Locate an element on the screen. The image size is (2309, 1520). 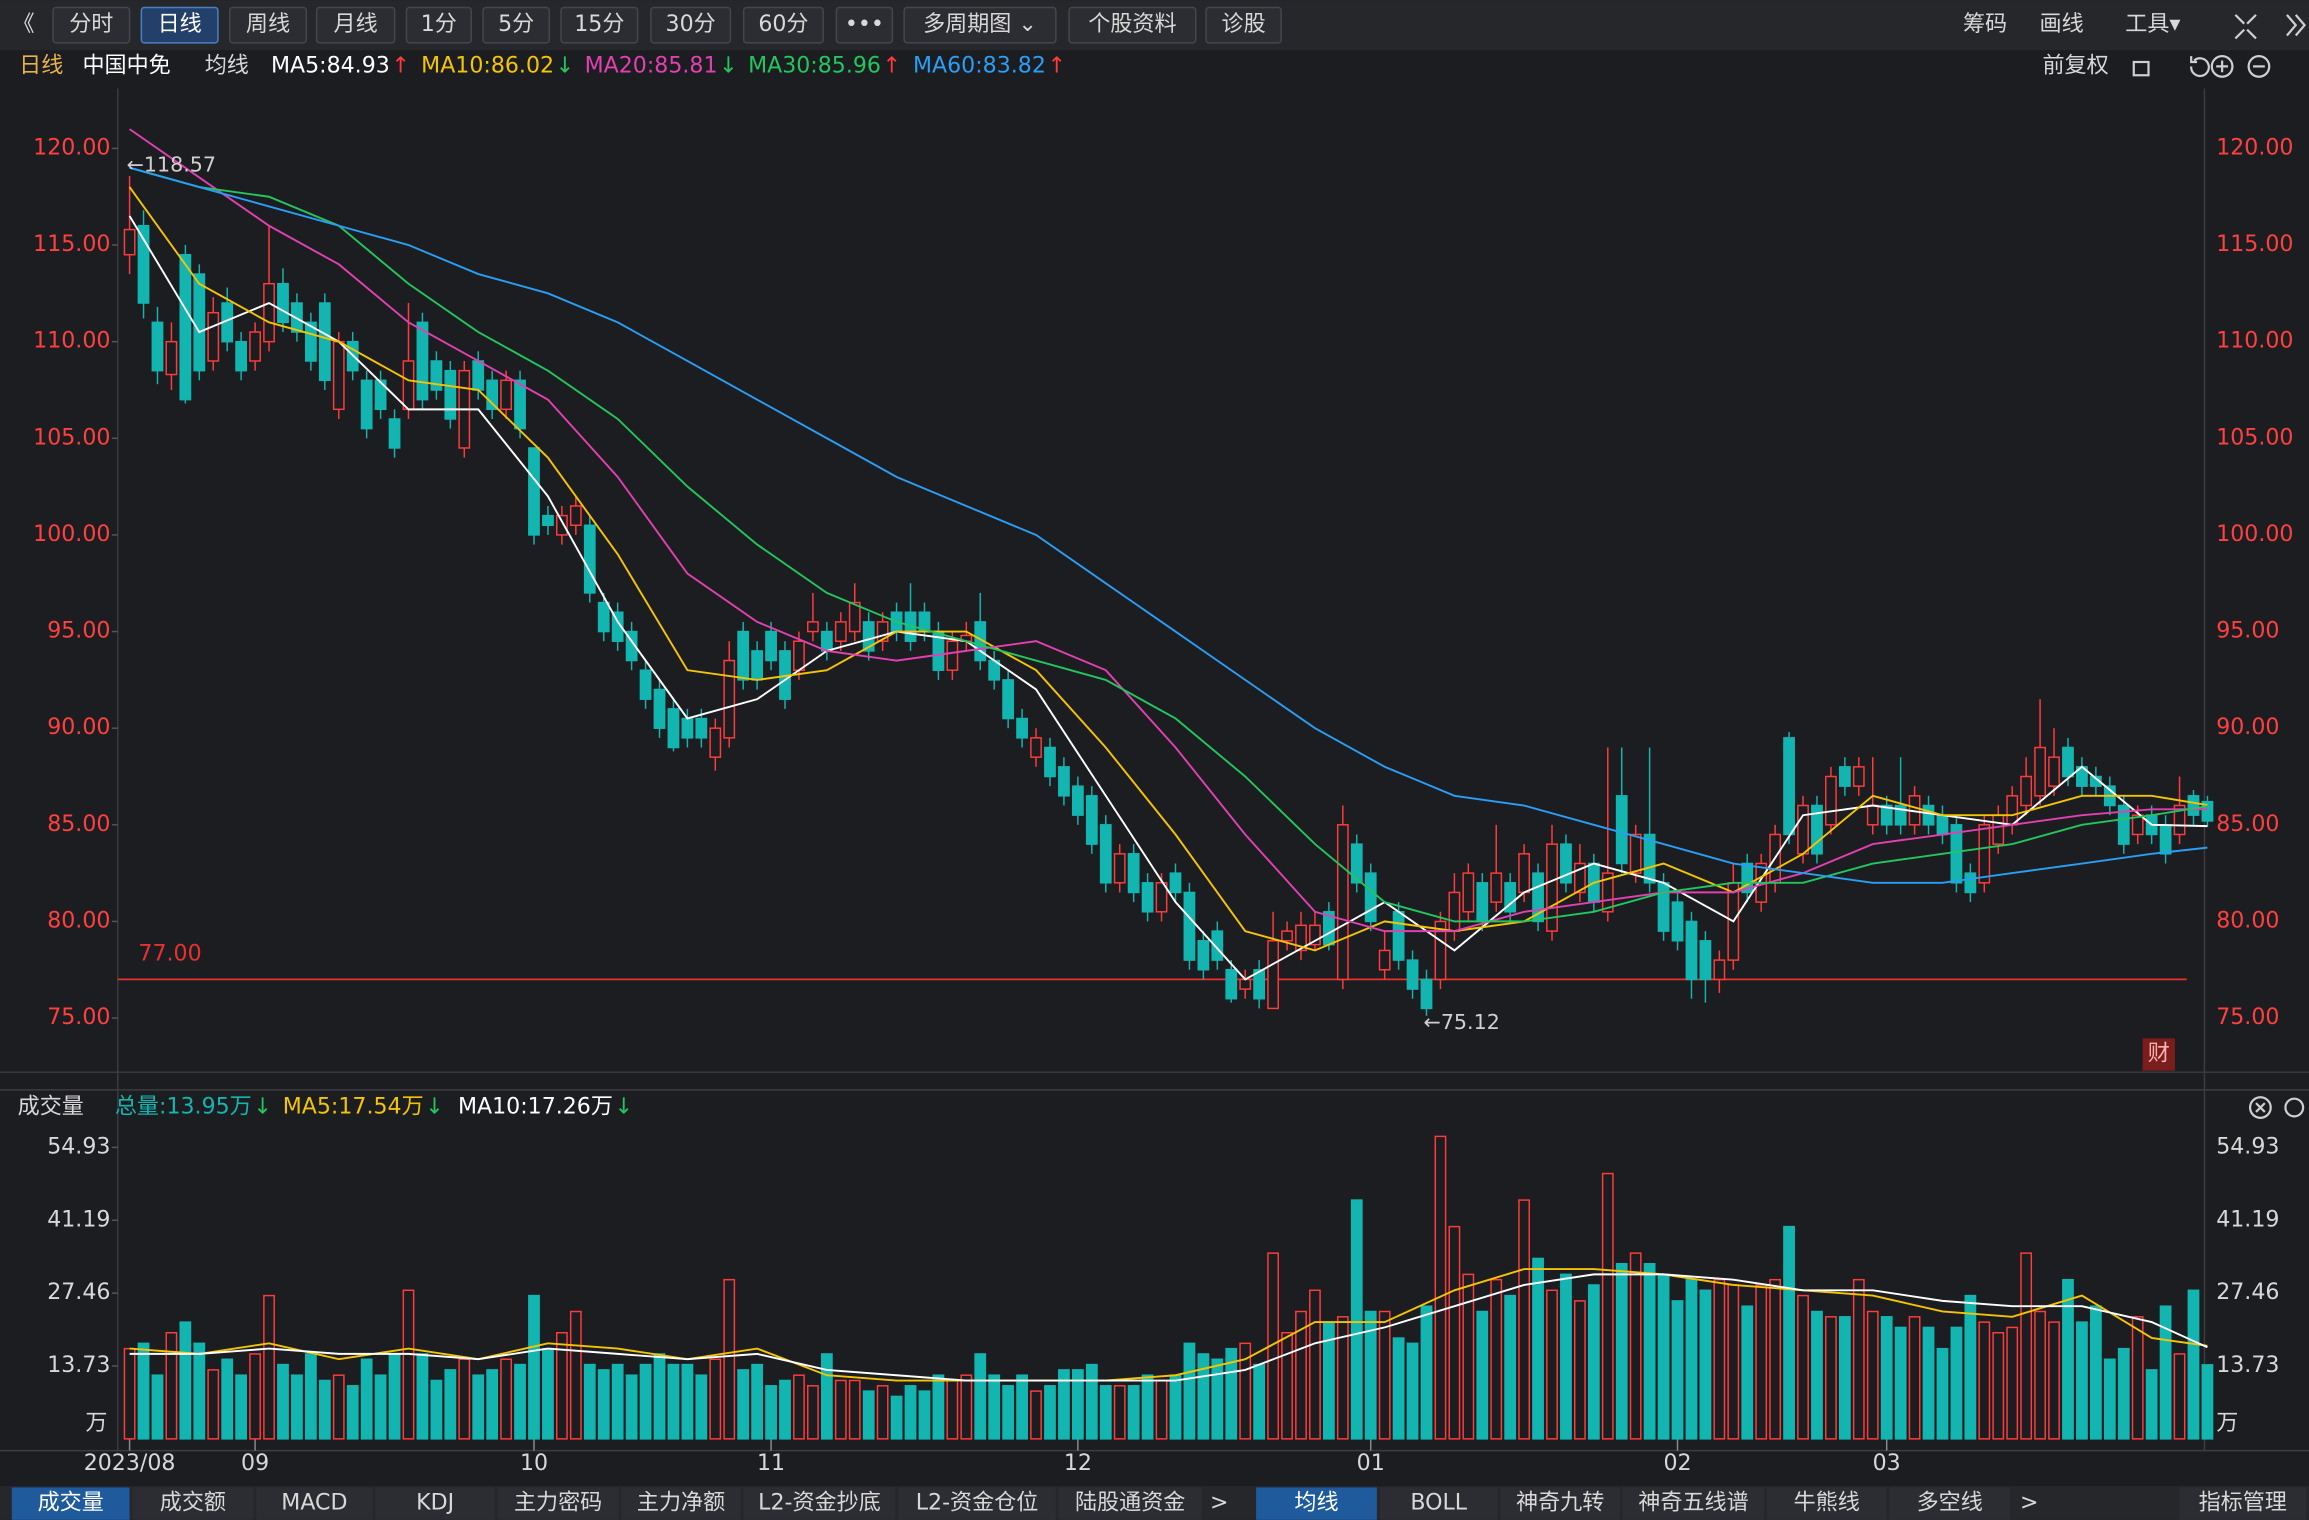
toolbar-button-label: ••• is located at coordinates (864, 24).